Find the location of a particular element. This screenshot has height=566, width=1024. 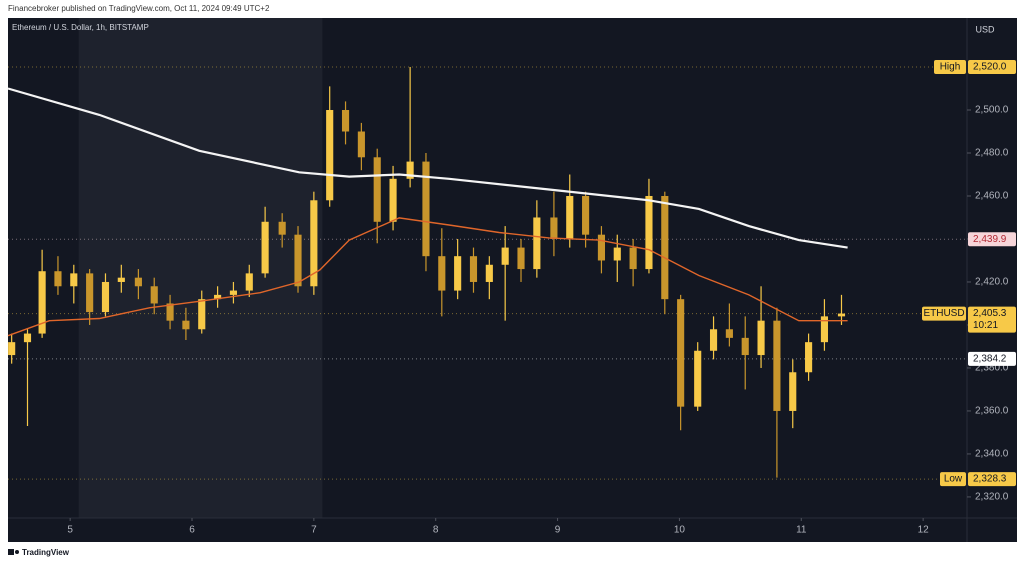

x-tick-label: 12 is located at coordinates (924, 530).